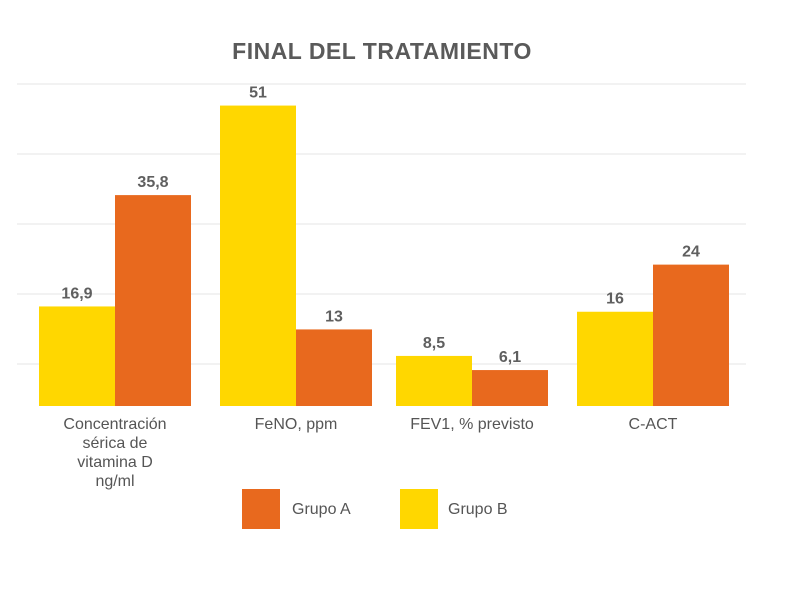 The height and width of the screenshot is (614, 794). Describe the element at coordinates (653, 424) in the screenshot. I see `category-label-3-0: C-ACT` at that location.